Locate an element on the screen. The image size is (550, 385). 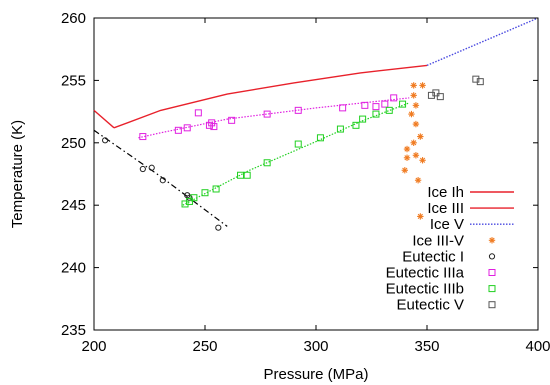
series-line-ice-ih is located at coordinates (104, 119).